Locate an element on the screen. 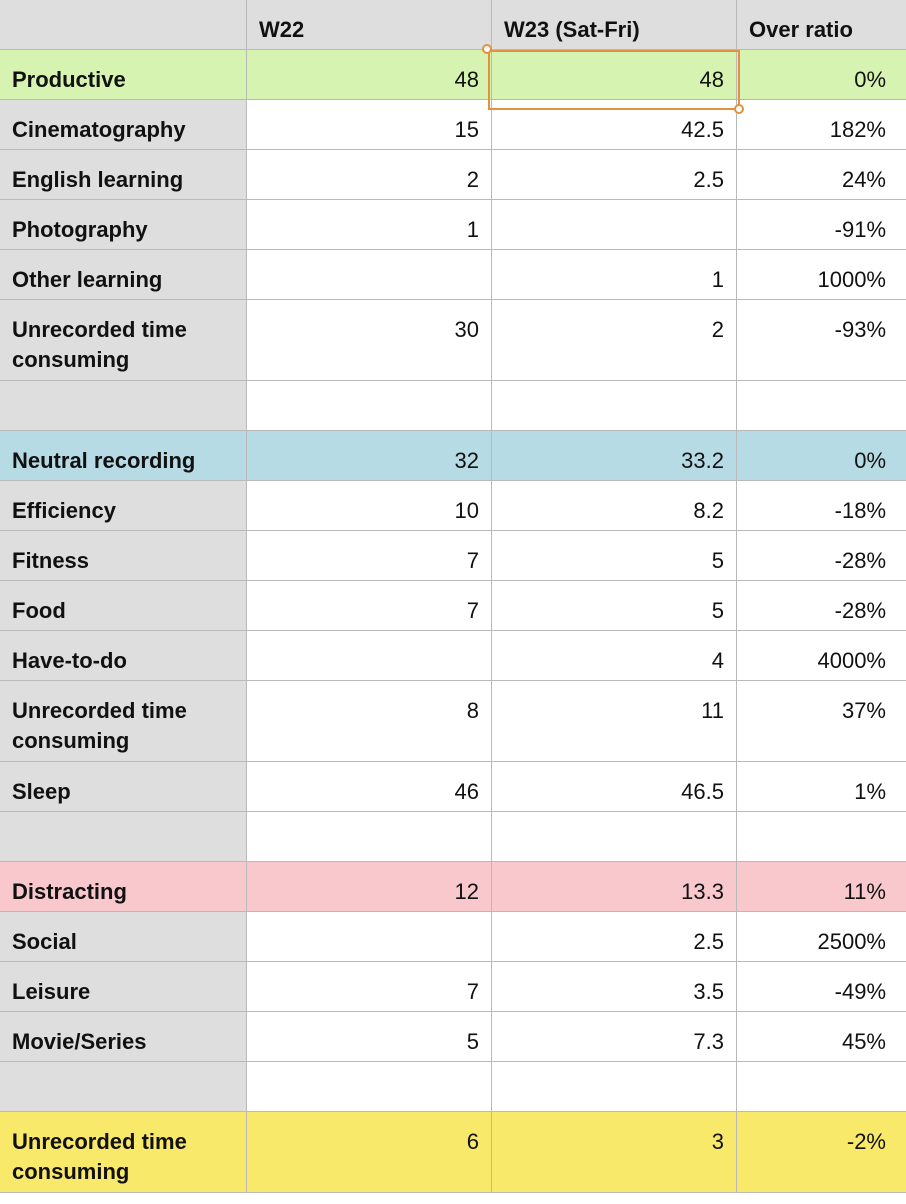  row-label: Social is located at coordinates (123, 936).